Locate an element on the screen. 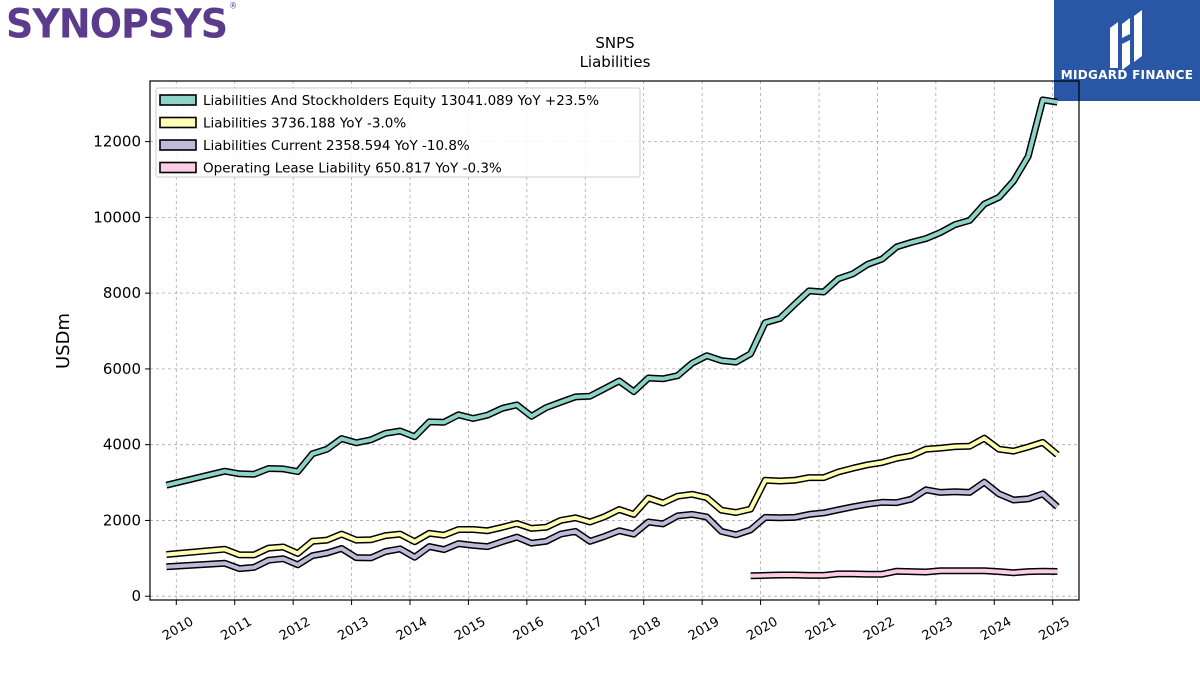  midgard-logo-icon is located at coordinates (1126, 40).